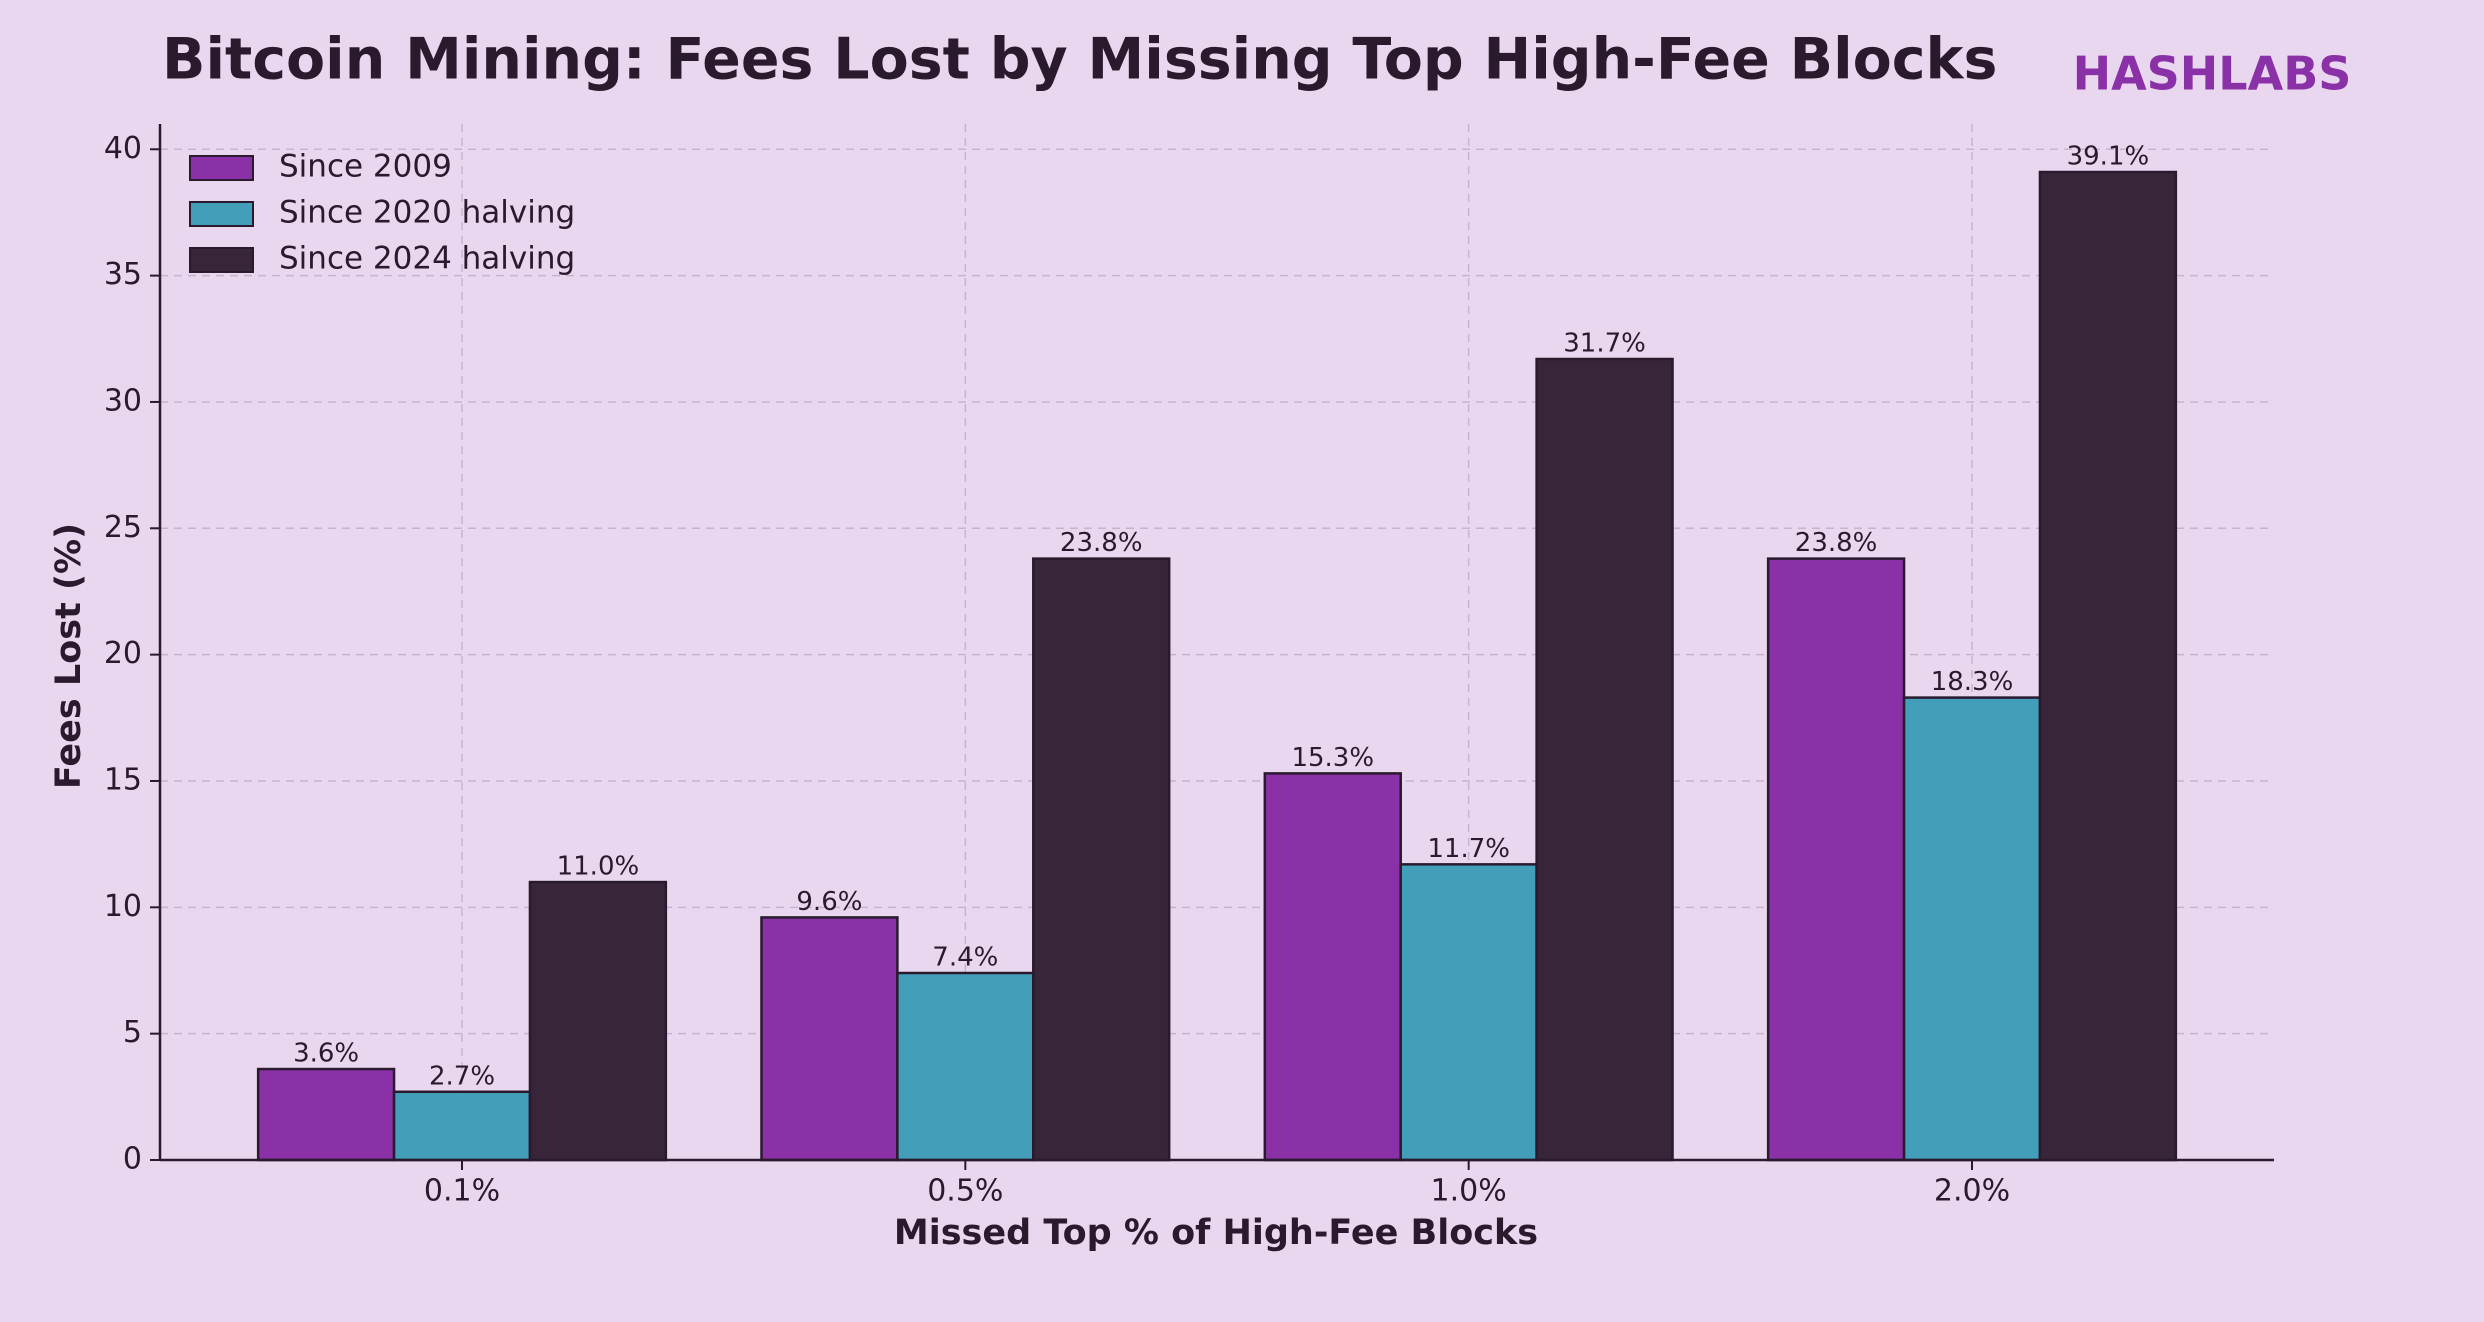 This screenshot has height=1322, width=2484. What do you see at coordinates (123, 906) in the screenshot?
I see `y-tick-label: 10` at bounding box center [123, 906].